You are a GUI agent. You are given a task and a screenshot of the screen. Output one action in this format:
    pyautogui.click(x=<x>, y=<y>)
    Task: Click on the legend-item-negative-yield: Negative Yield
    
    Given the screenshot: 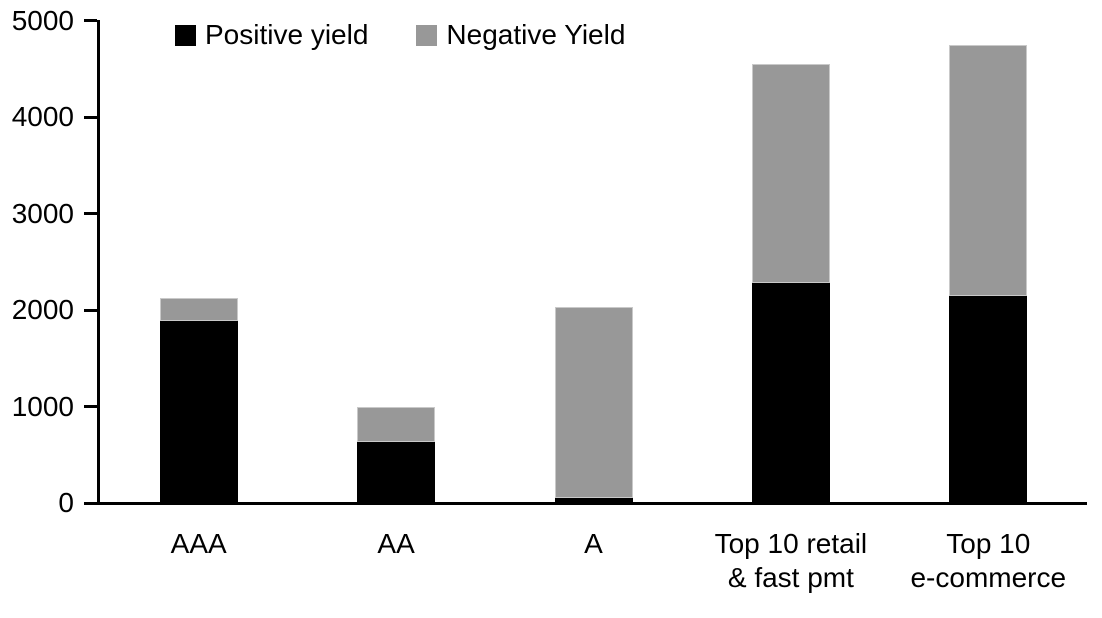 What is the action you would take?
    pyautogui.click(x=520, y=35)
    